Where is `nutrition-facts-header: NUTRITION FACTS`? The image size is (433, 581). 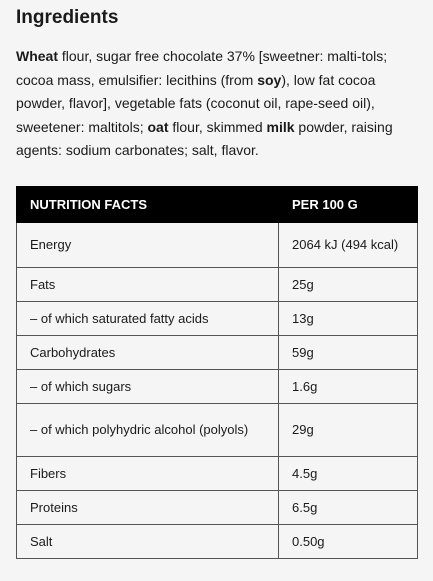
nutrition-facts-header: NUTRITION FACTS is located at coordinates (147, 204).